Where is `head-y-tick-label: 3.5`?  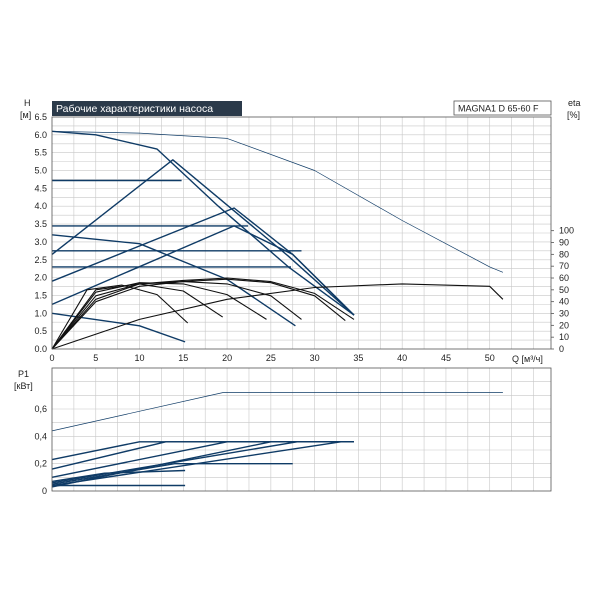
head-y-tick-label: 3.5 is located at coordinates (40, 224).